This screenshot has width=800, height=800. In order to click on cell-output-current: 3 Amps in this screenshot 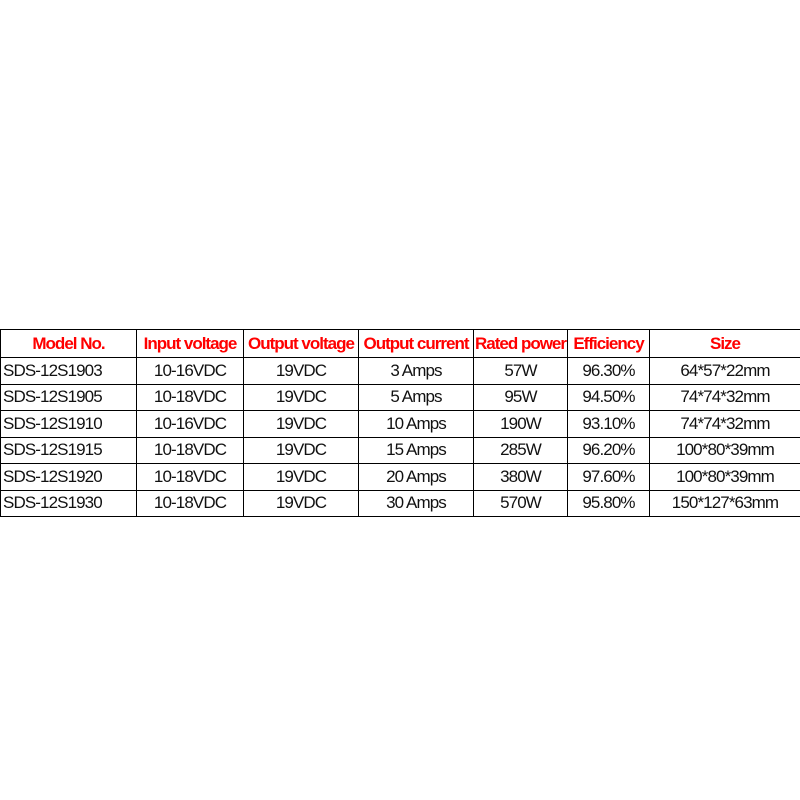, I will do `click(416, 371)`.